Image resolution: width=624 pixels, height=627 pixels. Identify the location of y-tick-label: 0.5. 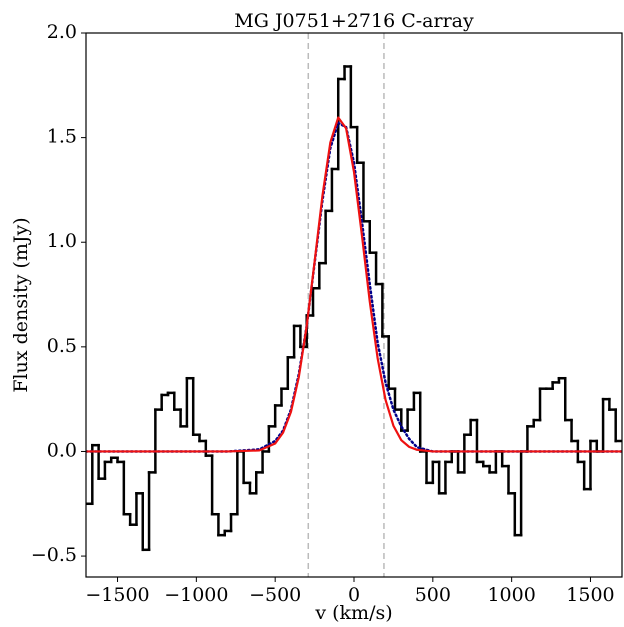
(62, 346).